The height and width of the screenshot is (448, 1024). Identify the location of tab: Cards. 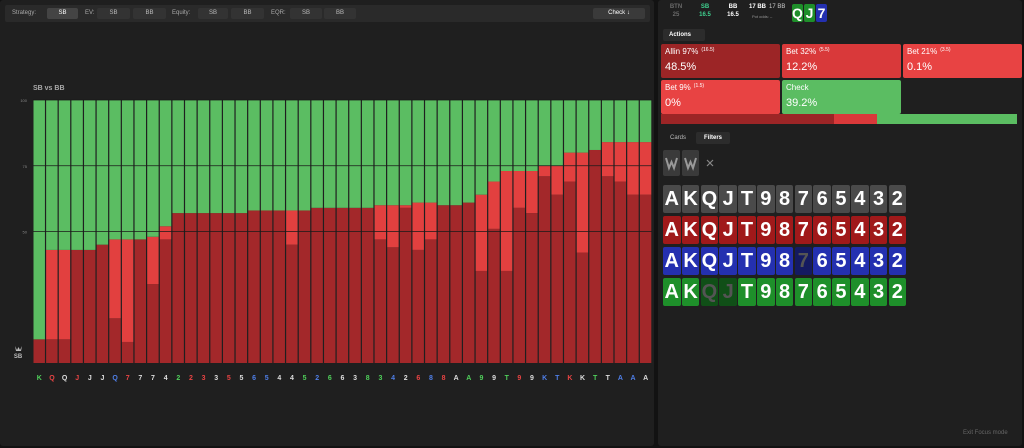
(677, 138).